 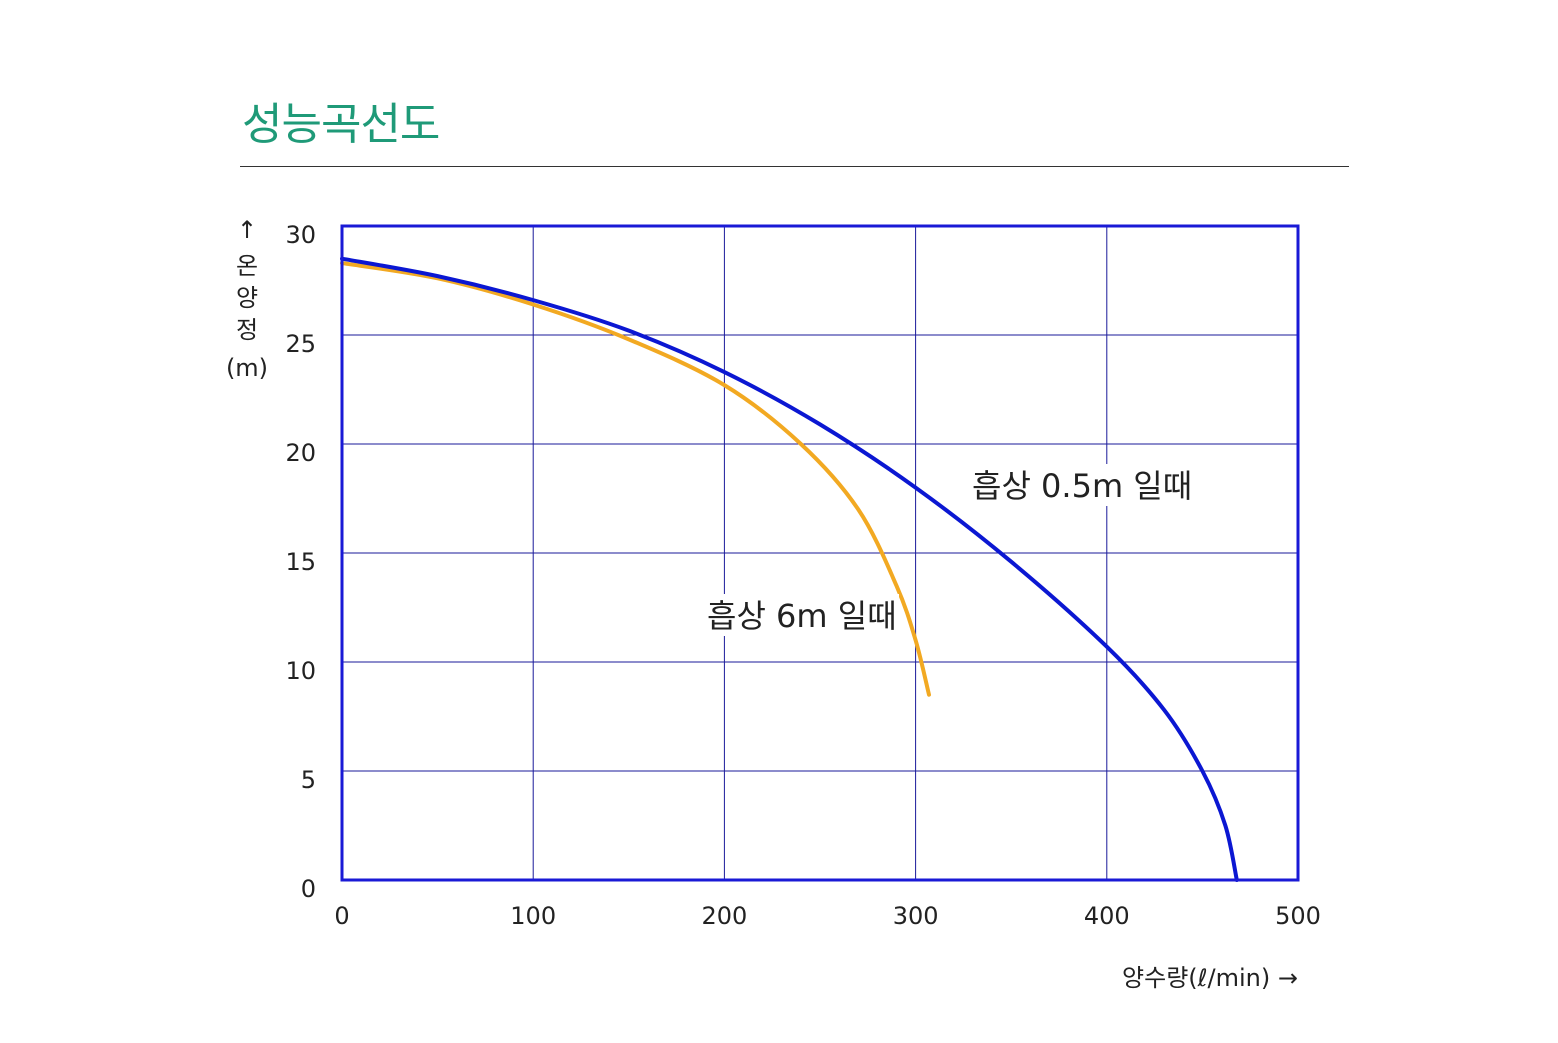 I want to click on y-axis-label-part: 온, so click(x=247, y=266).